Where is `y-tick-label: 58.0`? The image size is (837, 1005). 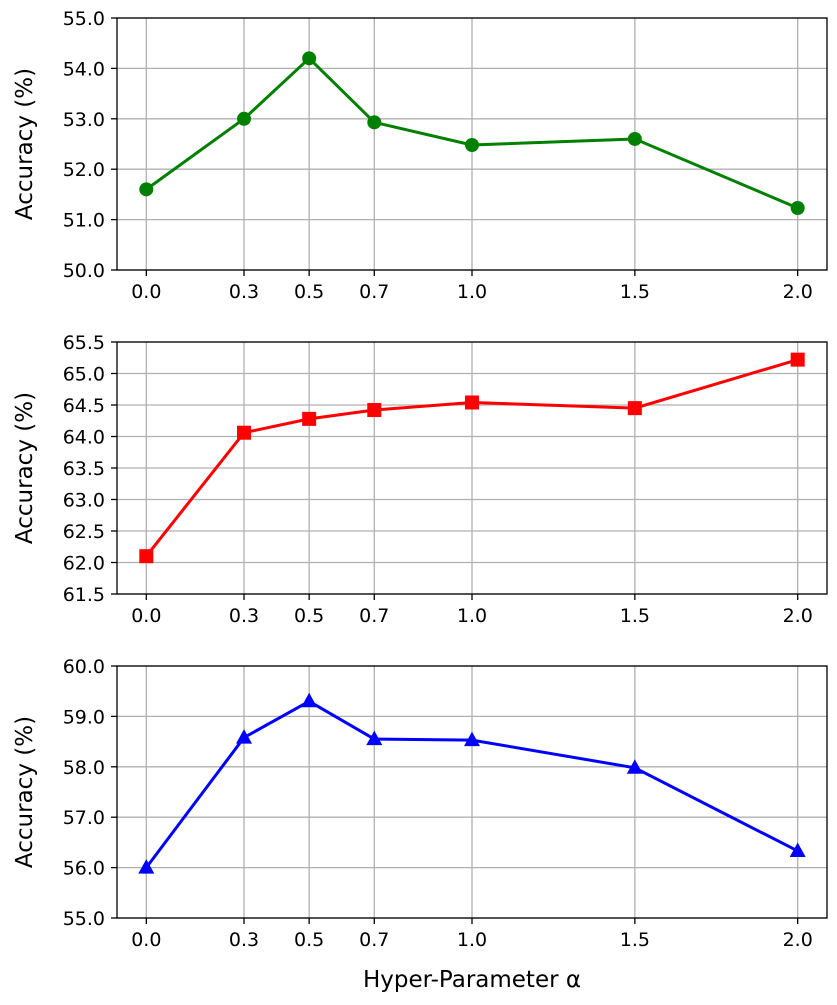
y-tick-label: 58.0 is located at coordinates (84, 768).